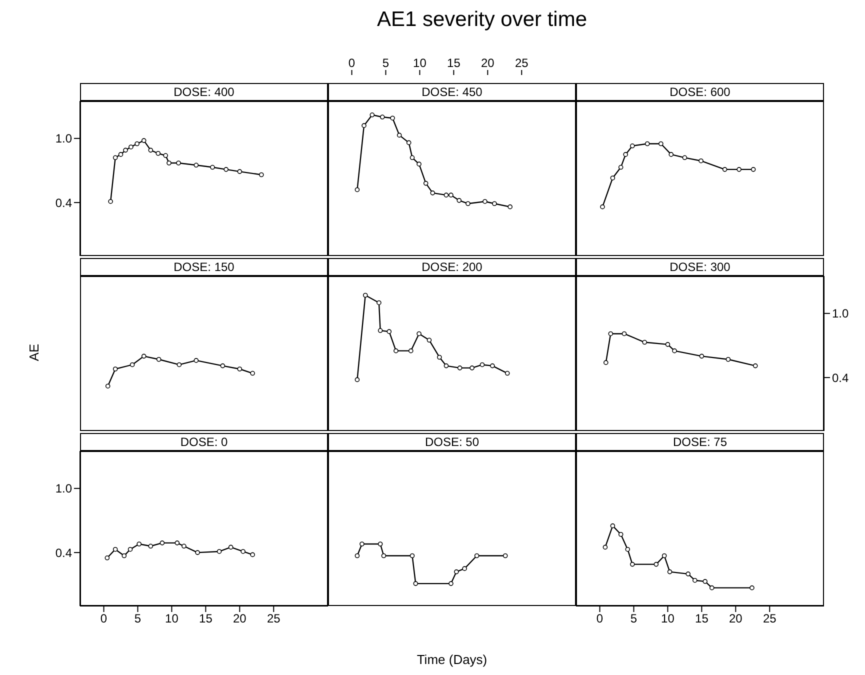 This screenshot has height=675, width=865. What do you see at coordinates (700, 267) in the screenshot?
I see `chart-title: DOSE: 300` at bounding box center [700, 267].